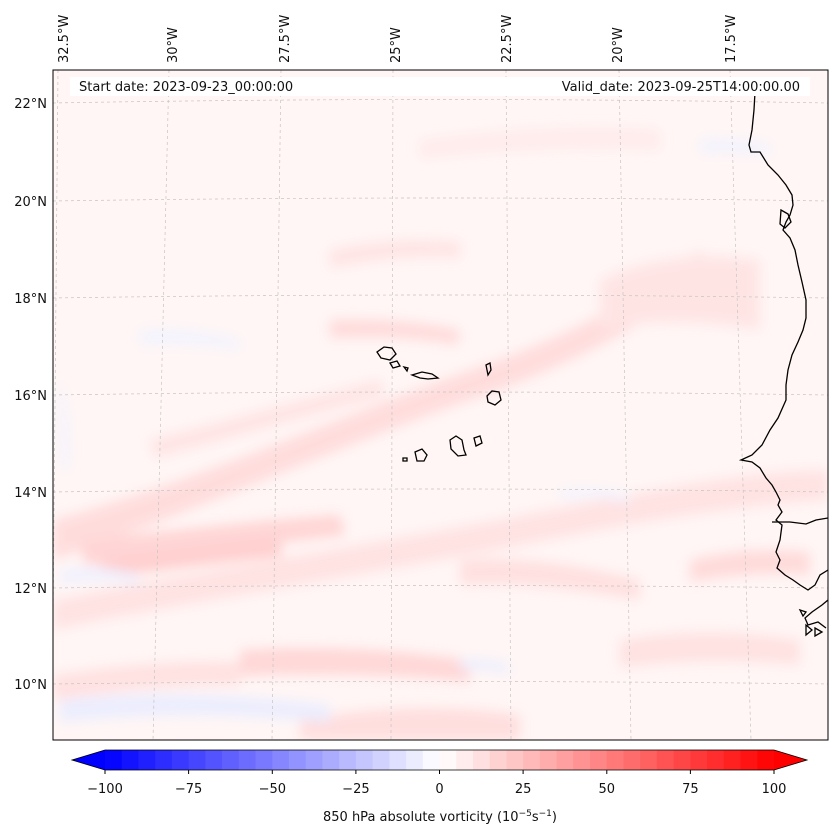 This screenshot has width=837, height=839. I want to click on lon-label-20w: 20°W, so click(618, 45).